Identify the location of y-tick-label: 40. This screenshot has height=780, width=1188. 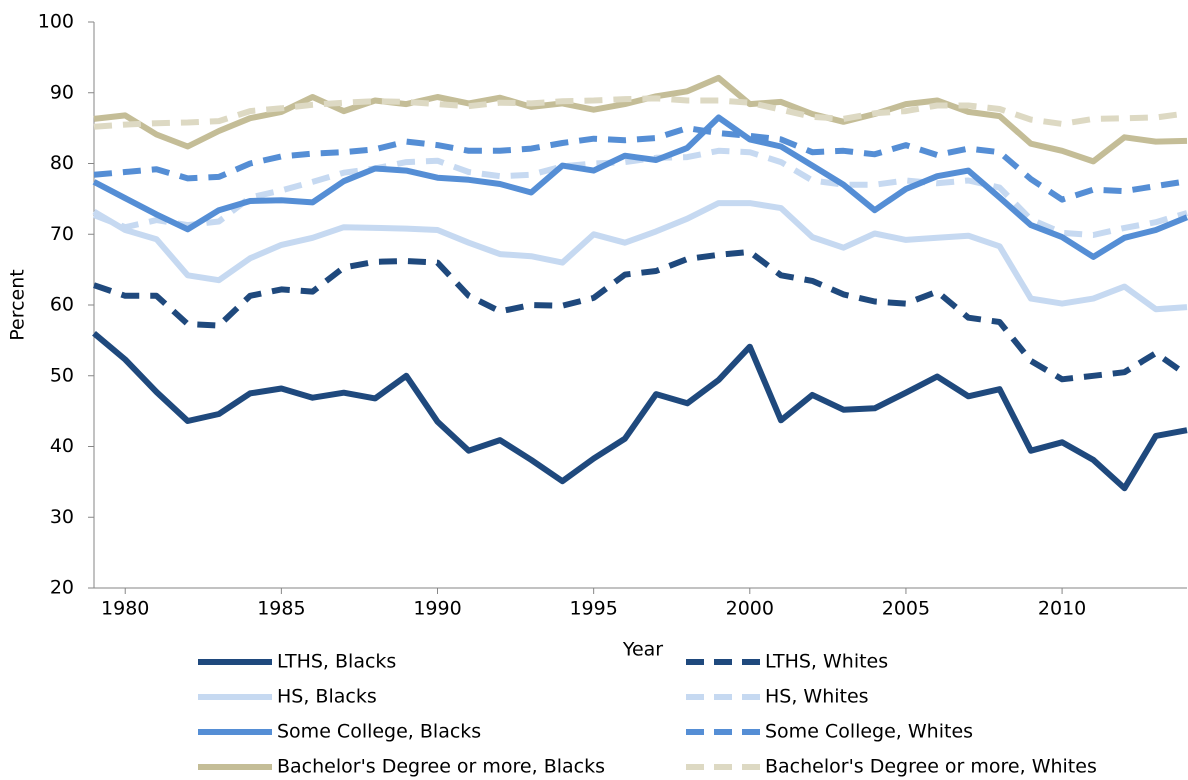
(62, 446).